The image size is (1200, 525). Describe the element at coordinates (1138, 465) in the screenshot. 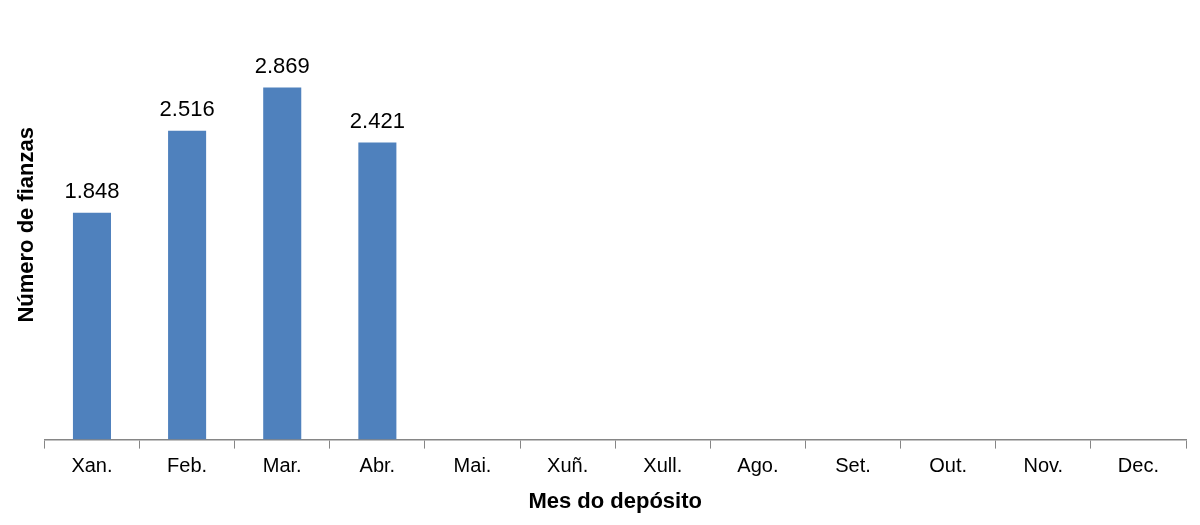

I see `x-tick-label: Dec.` at that location.